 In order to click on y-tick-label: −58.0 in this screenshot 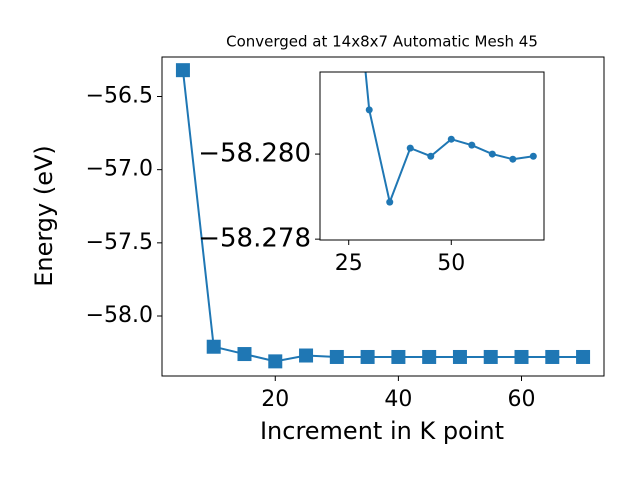, I will do `click(119, 315)`.